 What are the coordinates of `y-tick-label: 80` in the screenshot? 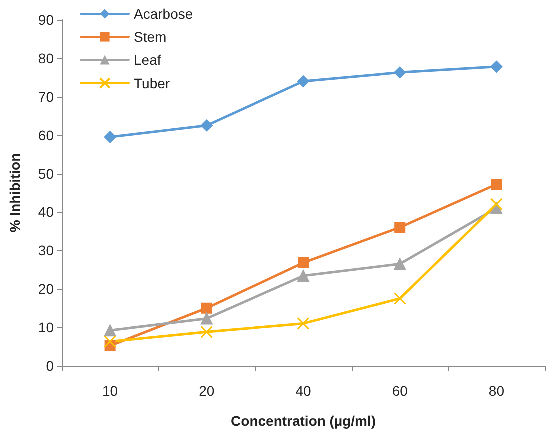 It's located at (46, 58).